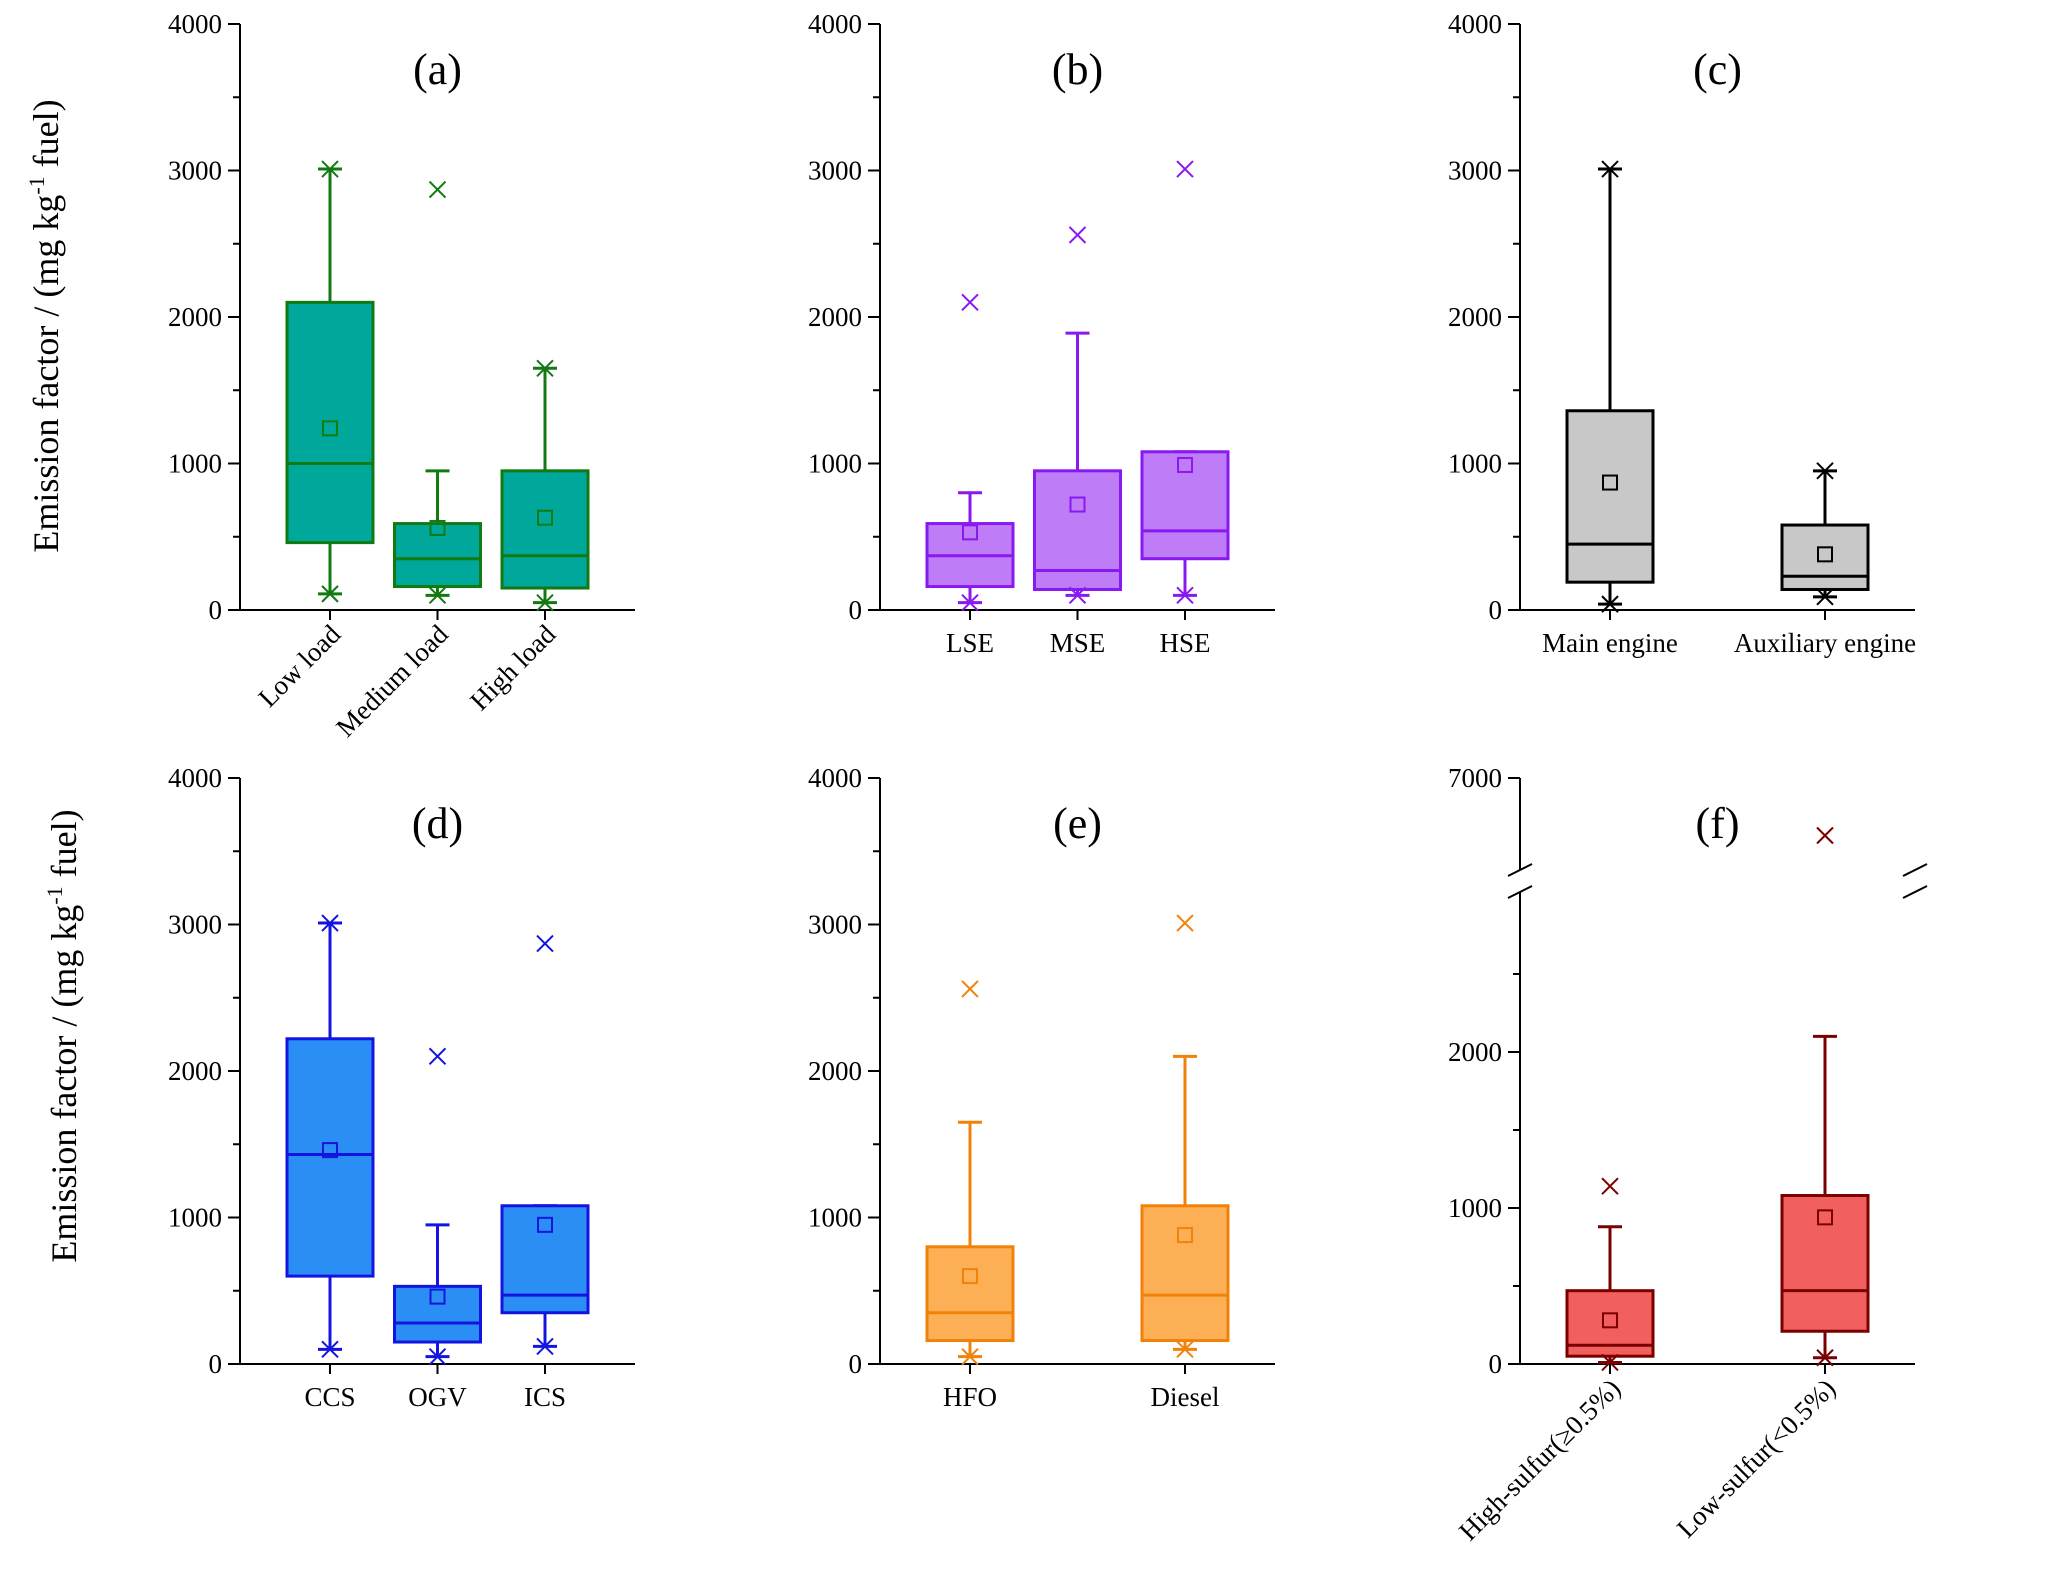 Image resolution: width=2067 pixels, height=1591 pixels. Describe the element at coordinates (1077, 442) in the screenshot. I see `box-group: MSE` at that location.